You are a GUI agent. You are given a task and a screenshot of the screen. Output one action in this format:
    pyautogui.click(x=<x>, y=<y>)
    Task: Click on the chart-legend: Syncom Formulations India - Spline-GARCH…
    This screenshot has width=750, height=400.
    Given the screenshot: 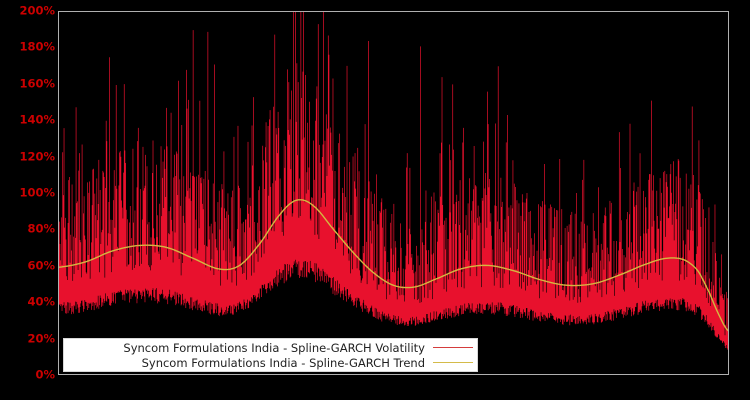 What is the action you would take?
    pyautogui.click(x=270, y=355)
    